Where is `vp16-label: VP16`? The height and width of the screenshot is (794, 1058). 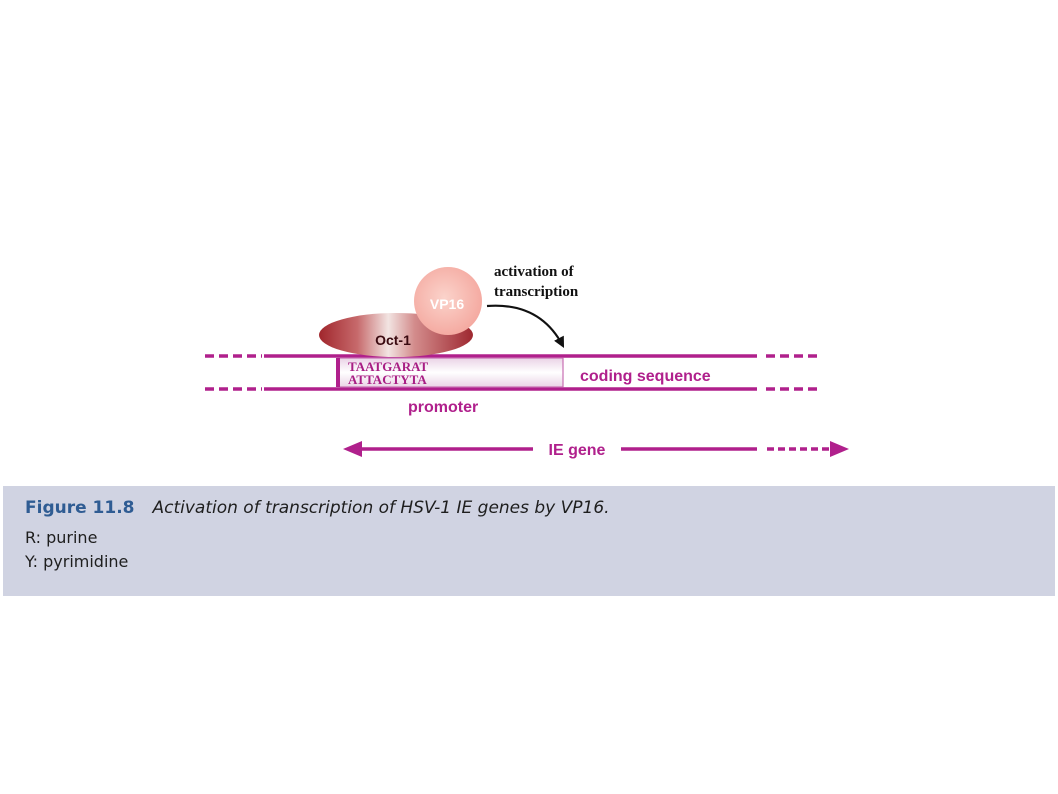
vp16-label: VP16 is located at coordinates (447, 304).